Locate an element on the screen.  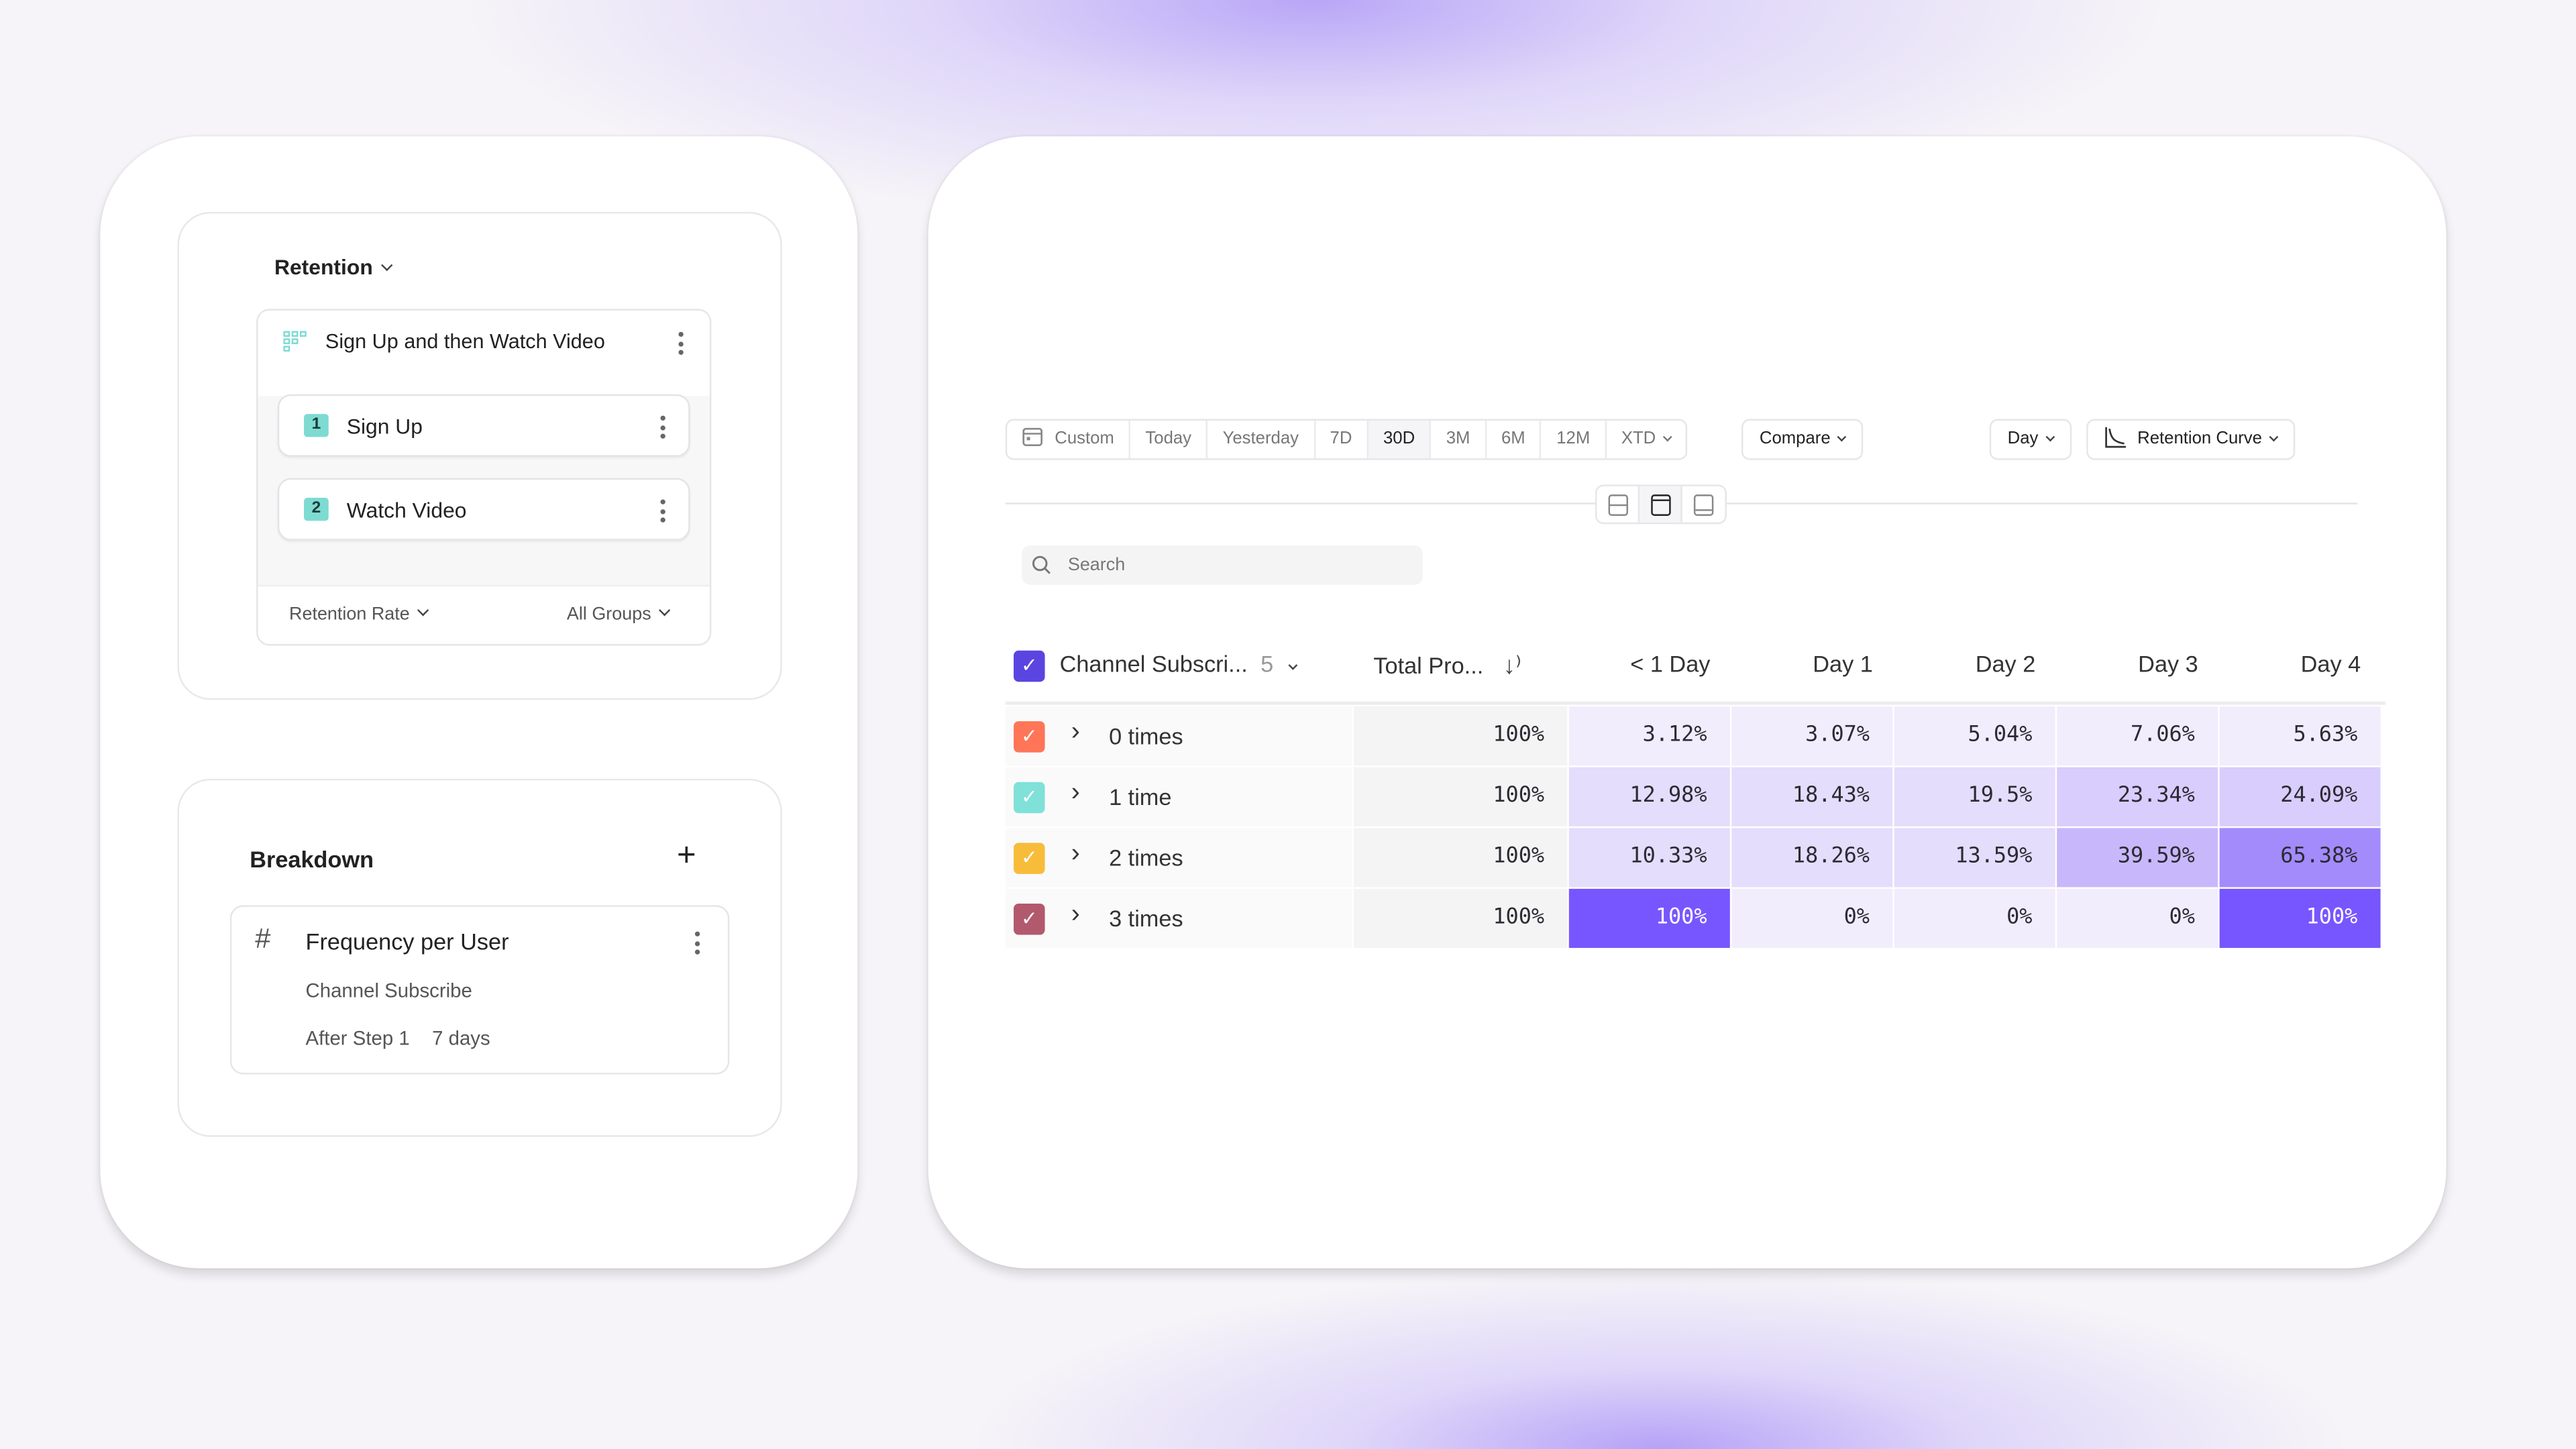
date-range-label: 3M is located at coordinates (1458, 439).